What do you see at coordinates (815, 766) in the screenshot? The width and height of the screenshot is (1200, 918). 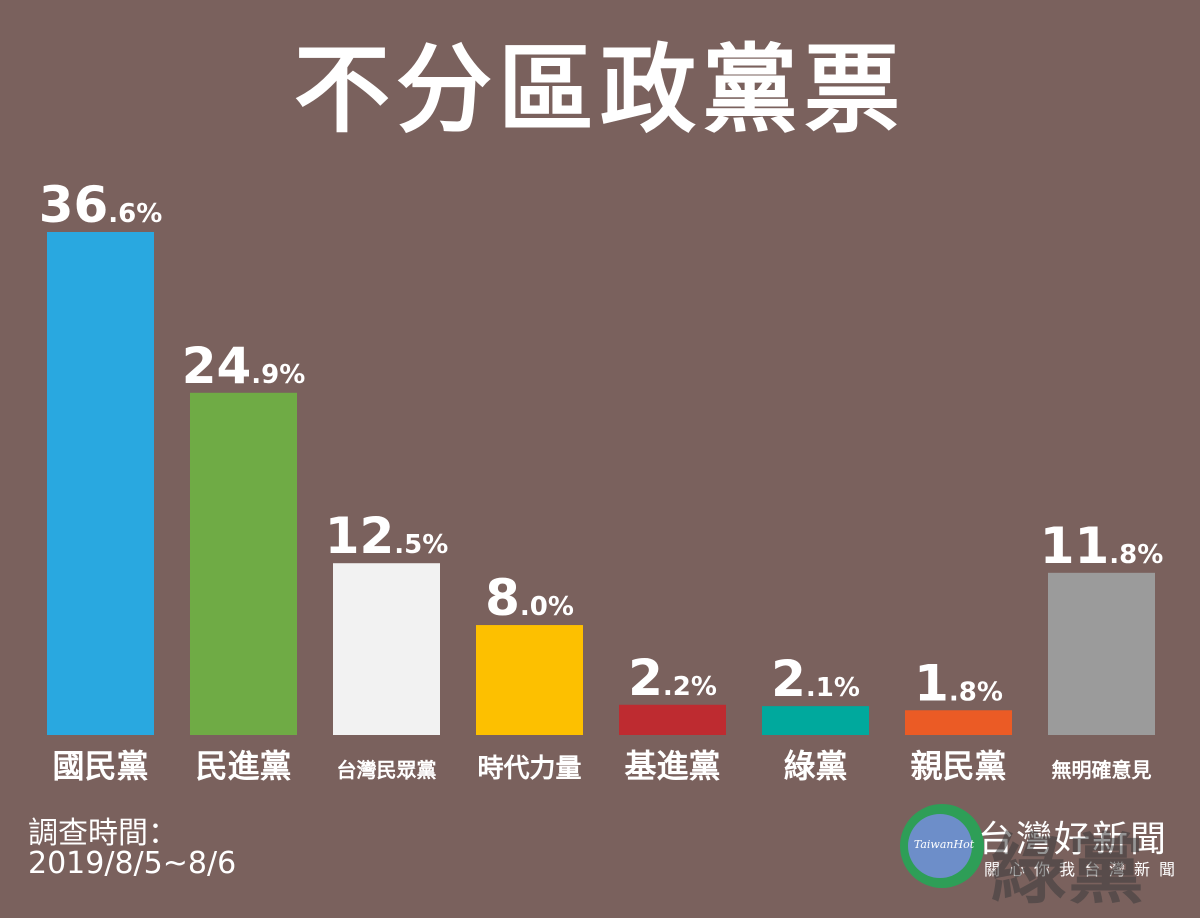 I see `category-label-5: 綠黨` at bounding box center [815, 766].